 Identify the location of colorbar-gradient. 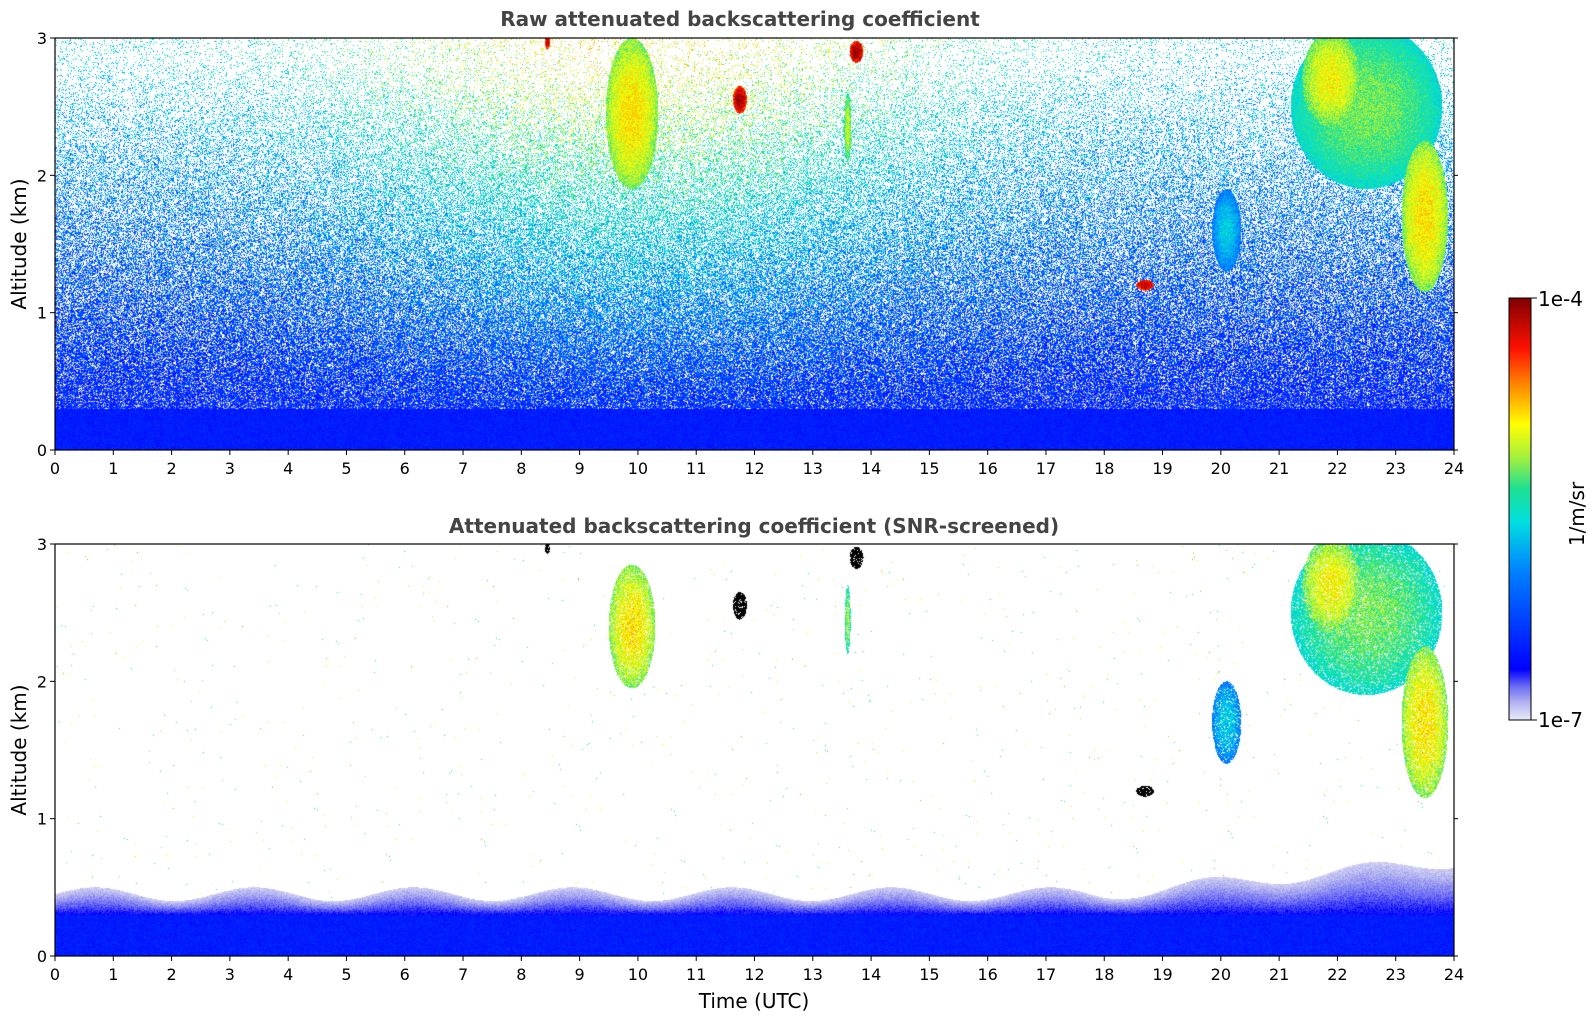
(1520, 509).